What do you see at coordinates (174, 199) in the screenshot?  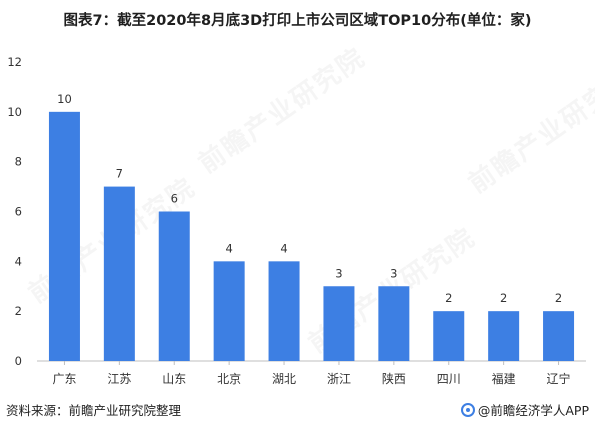 I see `data-label: 6` at bounding box center [174, 199].